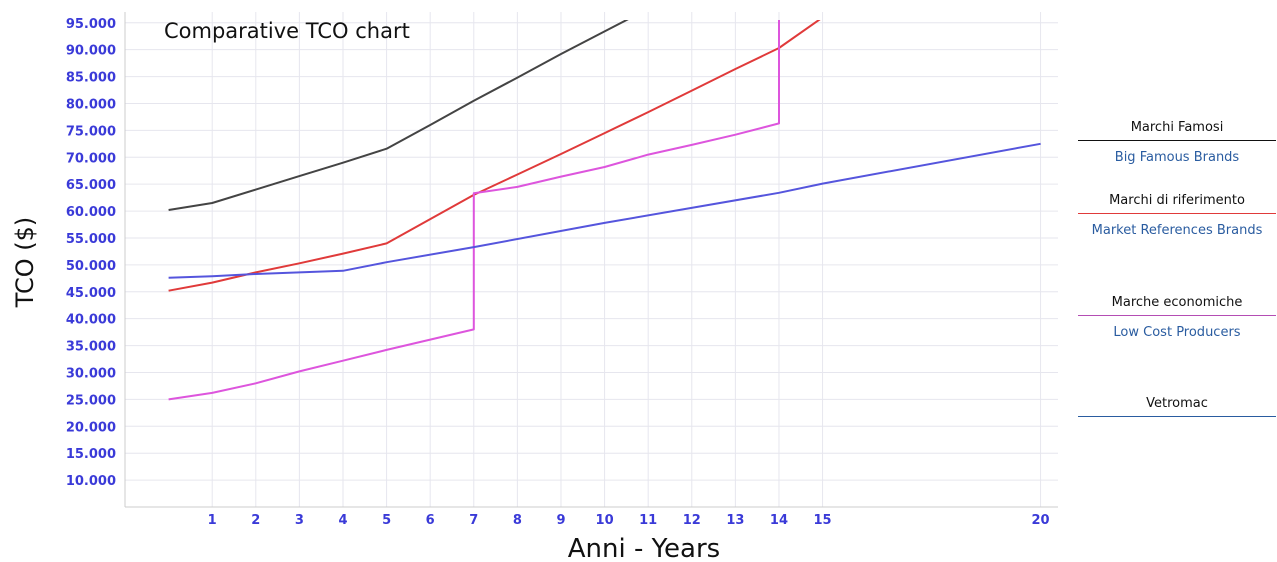  What do you see at coordinates (255, 520) in the screenshot?
I see `x-tick-label: 2` at bounding box center [255, 520].